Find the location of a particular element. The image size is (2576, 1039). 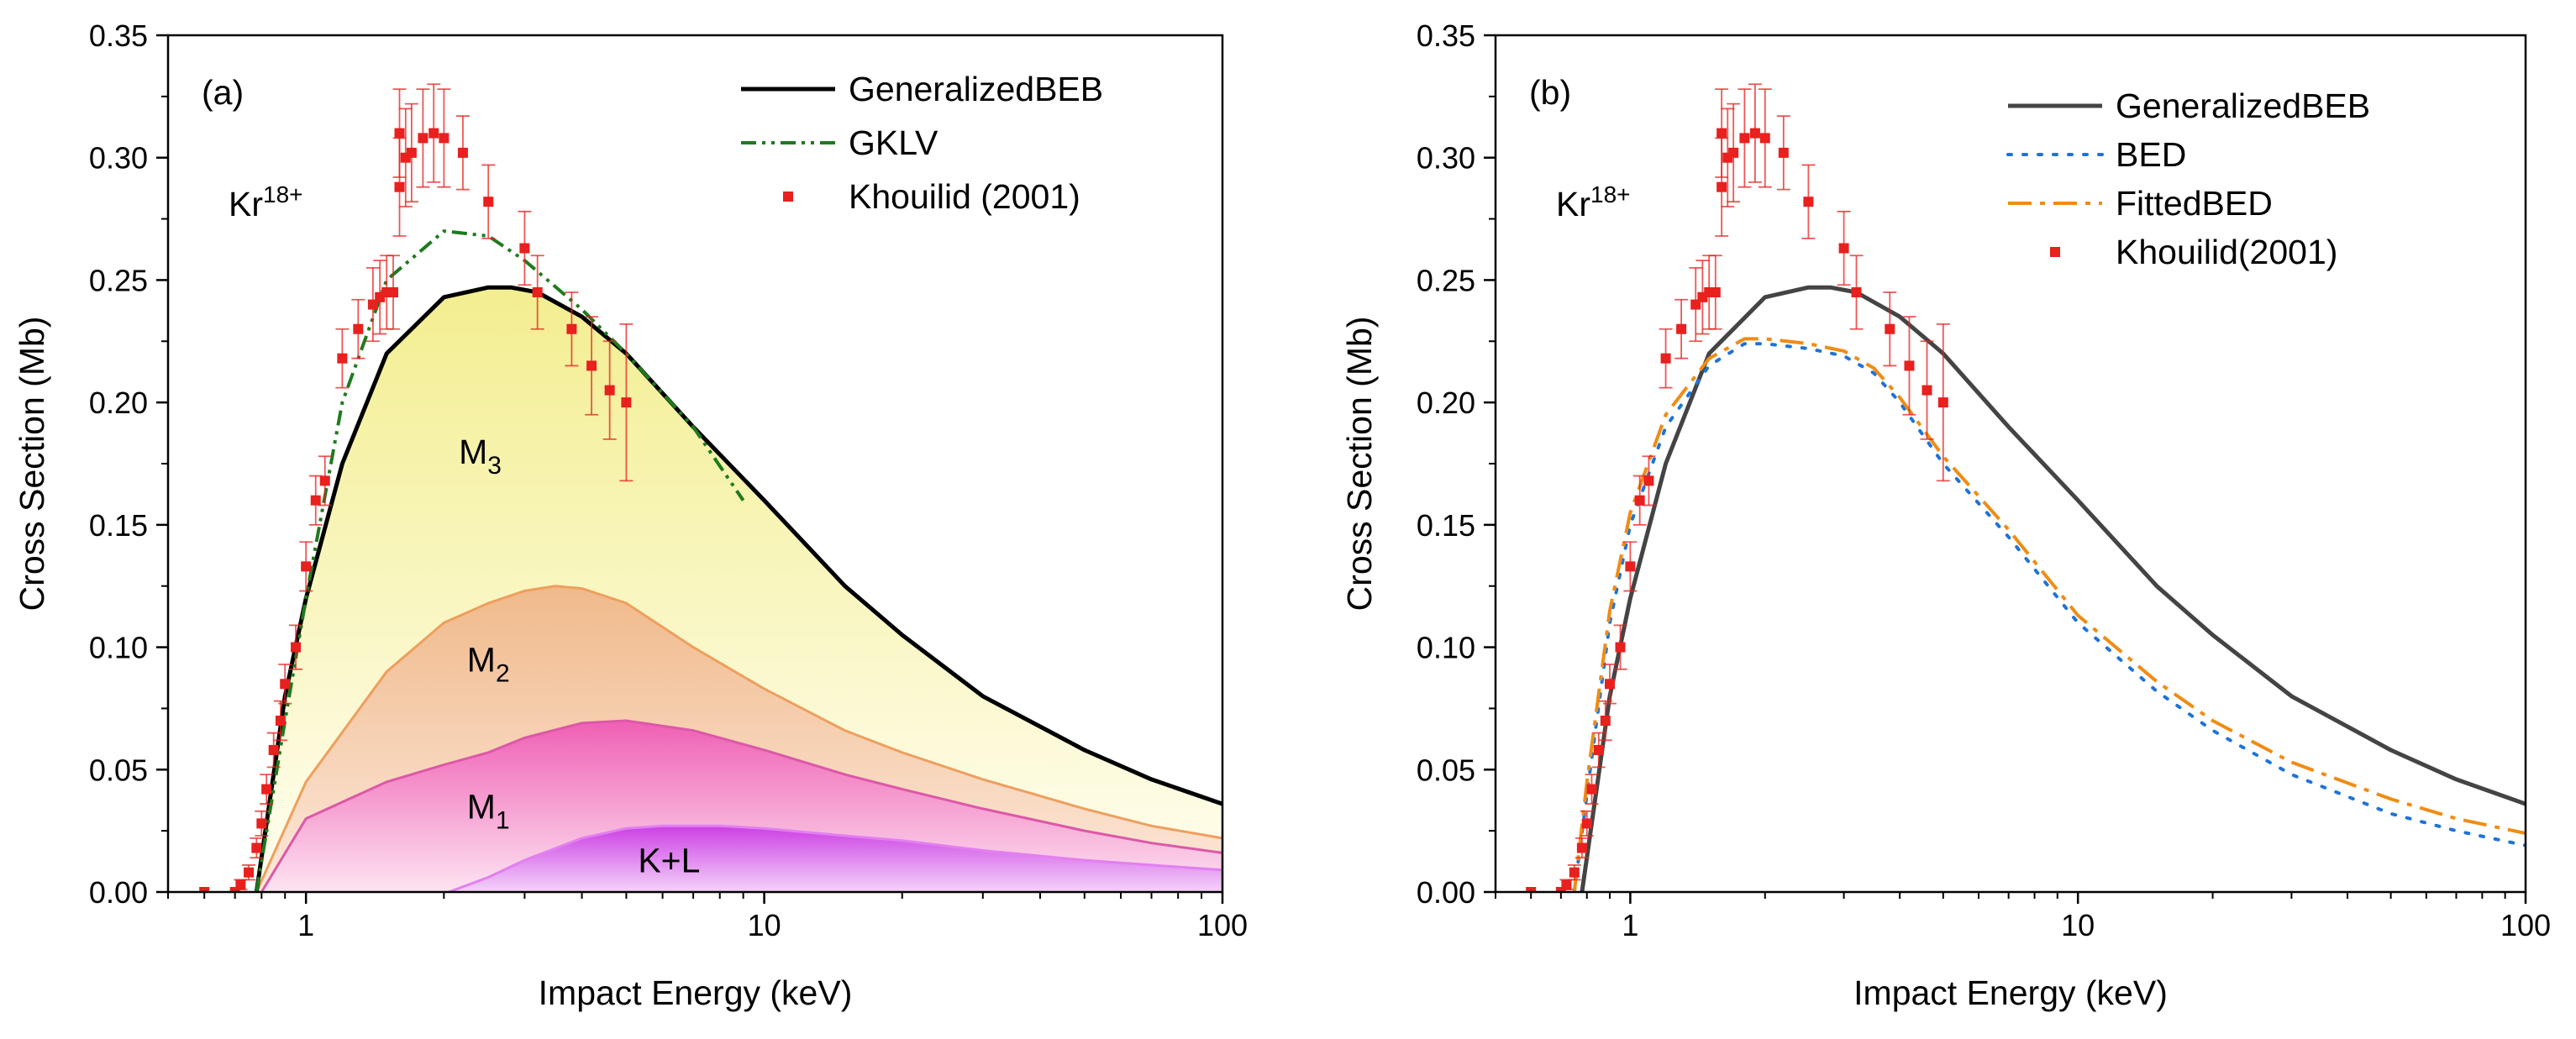

series-gklv-line is located at coordinates (500, 560).